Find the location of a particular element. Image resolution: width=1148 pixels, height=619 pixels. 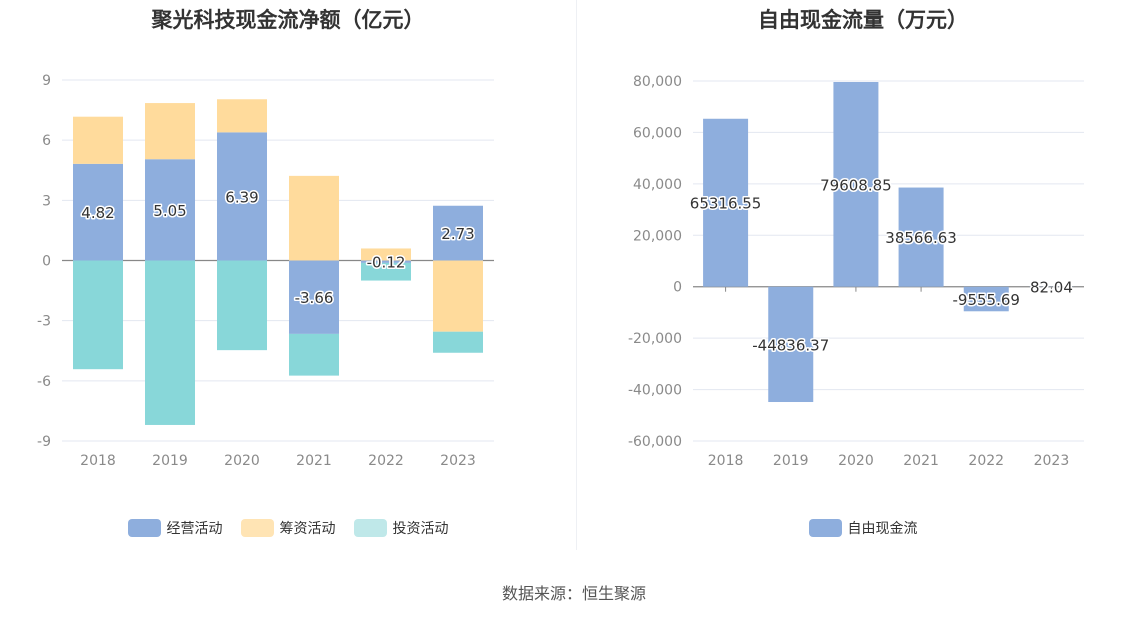

legend-item-financing: 筹资活动 is located at coordinates (288, 528).